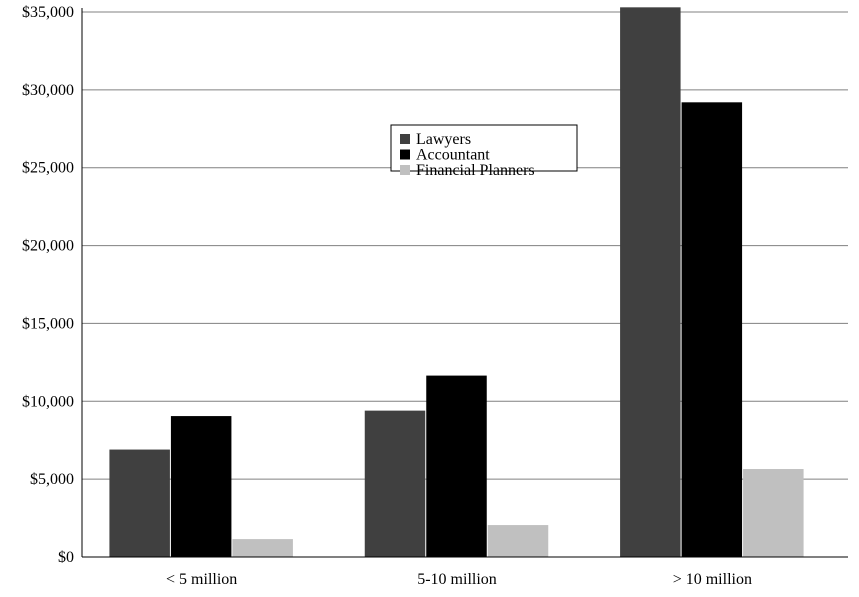 The image size is (859, 597). What do you see at coordinates (712, 579) in the screenshot?
I see `x-category-label: > 10 million` at bounding box center [712, 579].